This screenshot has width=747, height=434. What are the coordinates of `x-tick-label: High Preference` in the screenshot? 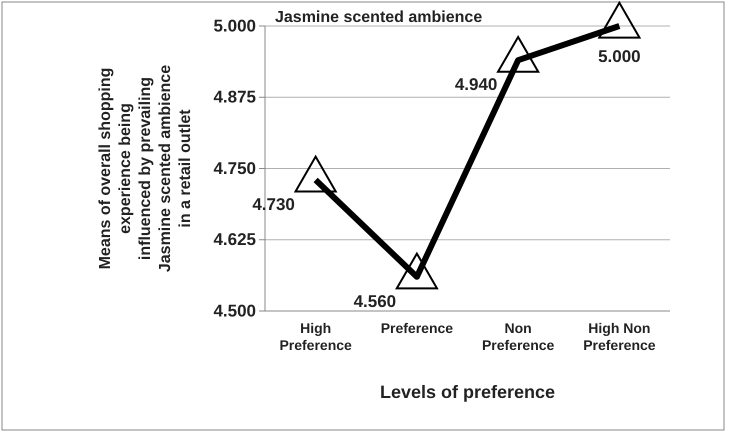 It's located at (315, 336).